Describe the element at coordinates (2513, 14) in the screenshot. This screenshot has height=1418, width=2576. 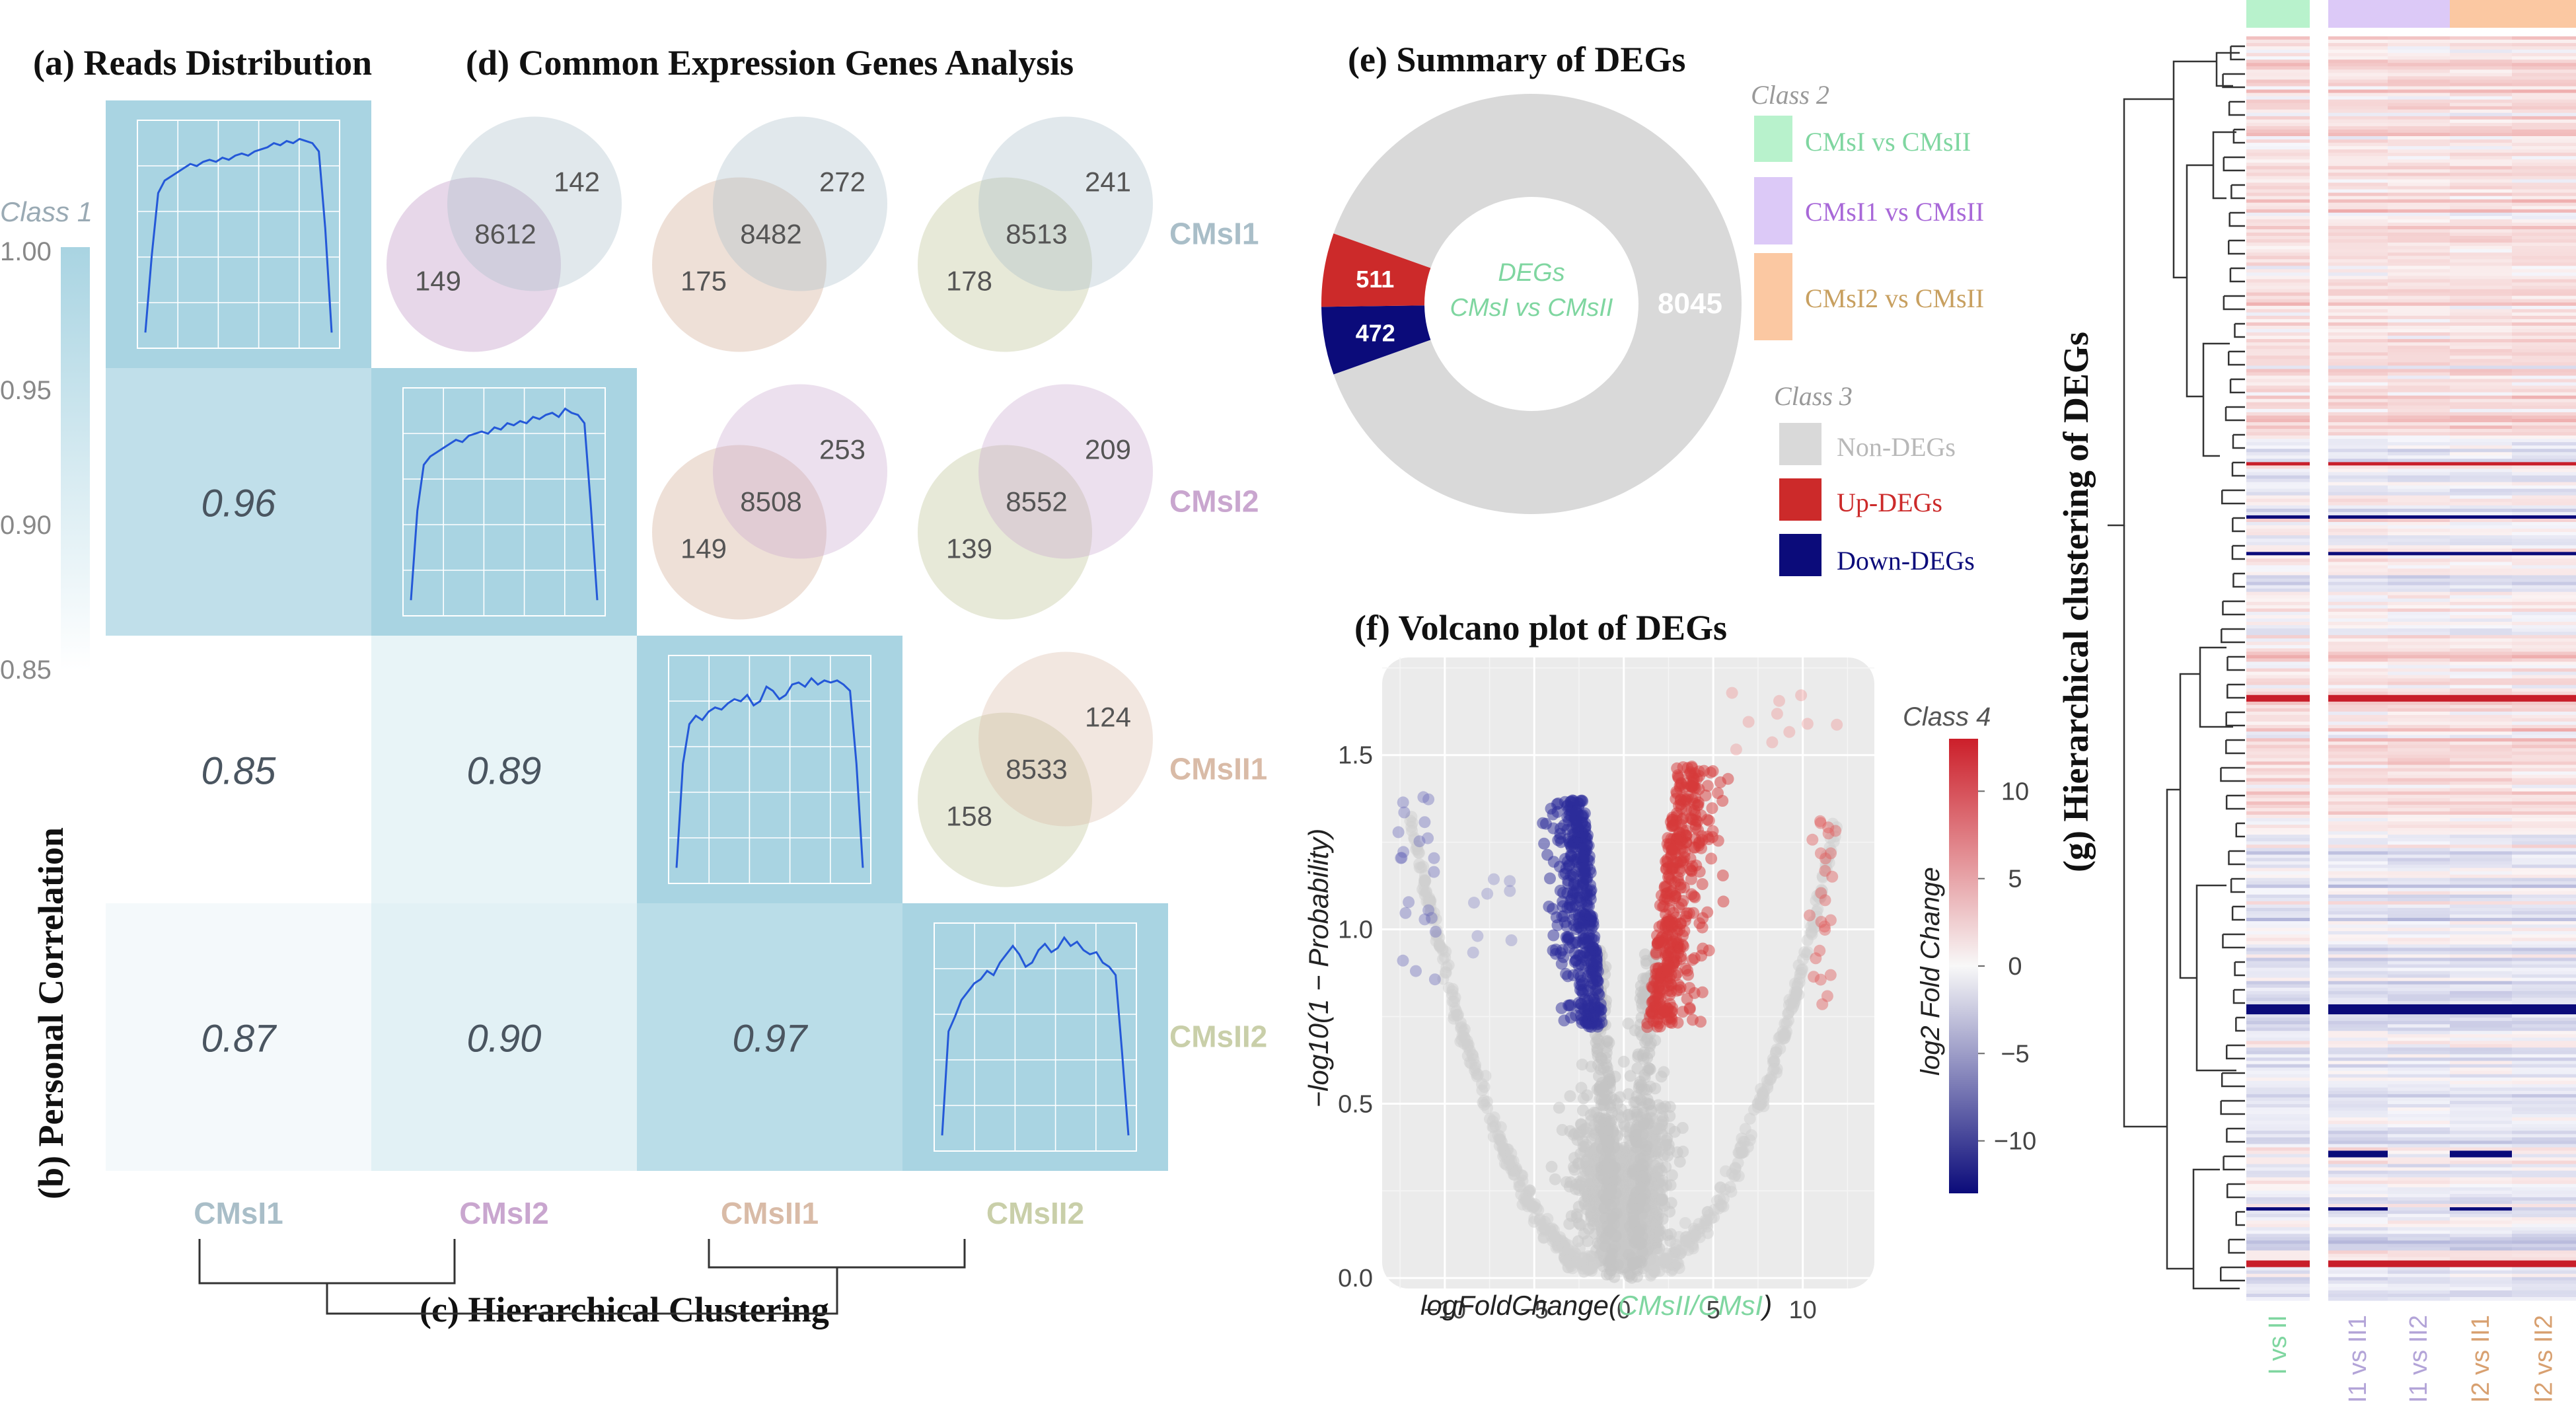
I see `heatmap-group-c` at that location.